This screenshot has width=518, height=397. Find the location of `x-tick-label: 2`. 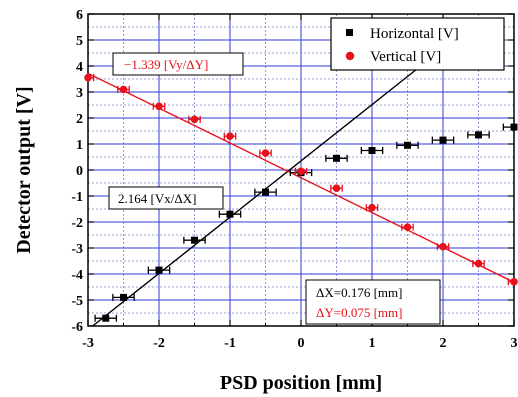

x-tick-label: 2 is located at coordinates (443, 343).